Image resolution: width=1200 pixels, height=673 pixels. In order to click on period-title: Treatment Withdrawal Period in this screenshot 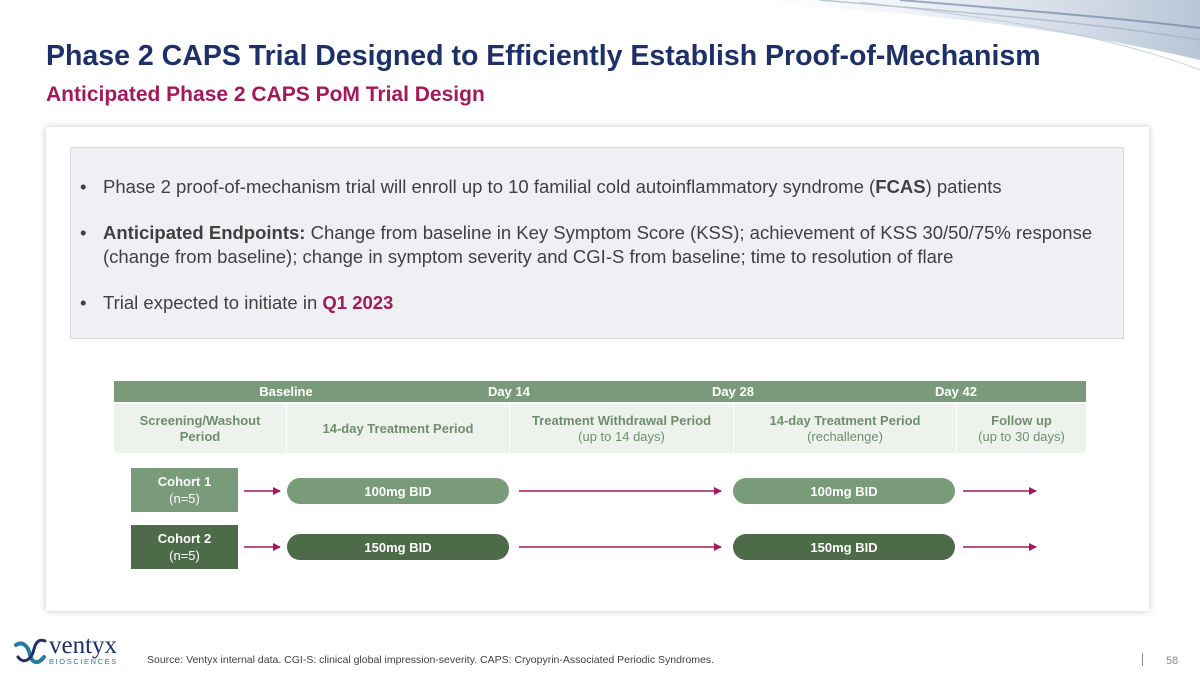, I will do `click(621, 420)`.